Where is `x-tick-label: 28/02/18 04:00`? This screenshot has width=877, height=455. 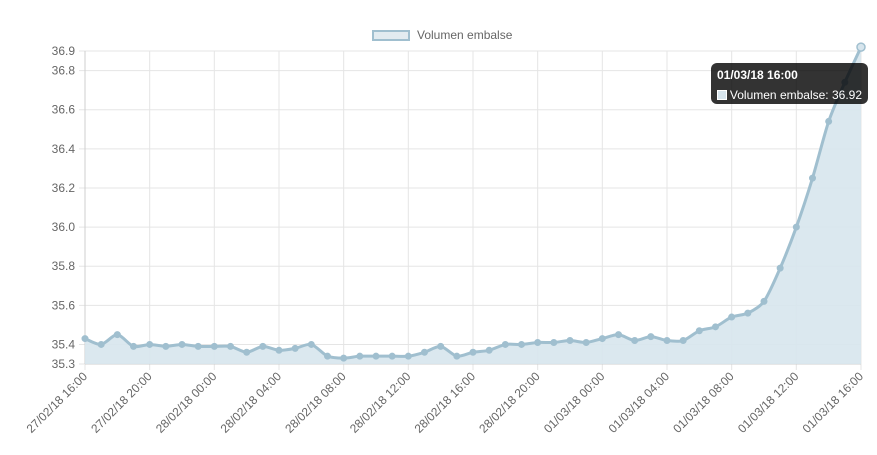
x-tick-label: 28/02/18 04:00 is located at coordinates (251, 402).